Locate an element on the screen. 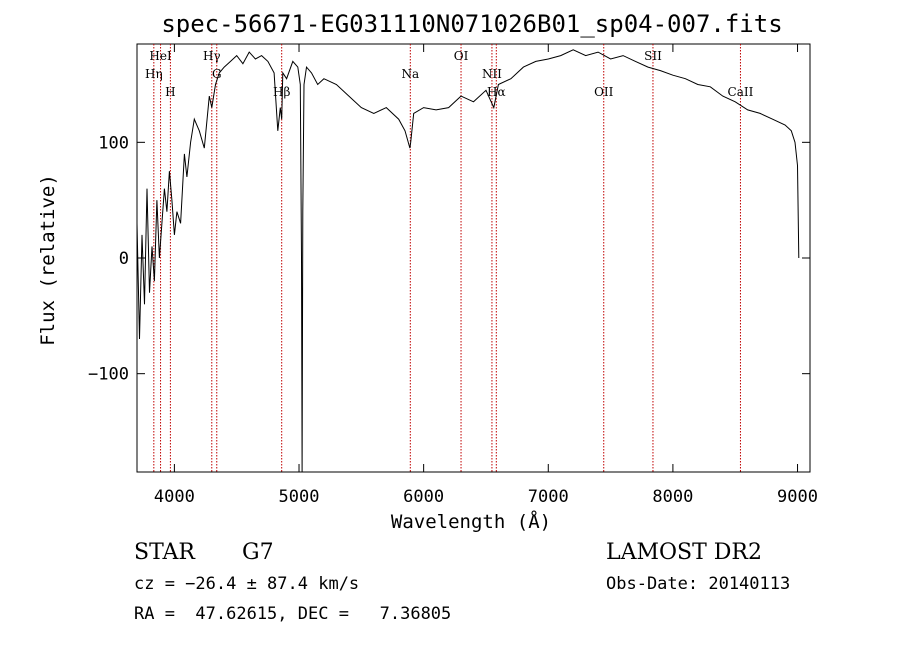  y-tick-label: 0 is located at coordinates (124, 259).